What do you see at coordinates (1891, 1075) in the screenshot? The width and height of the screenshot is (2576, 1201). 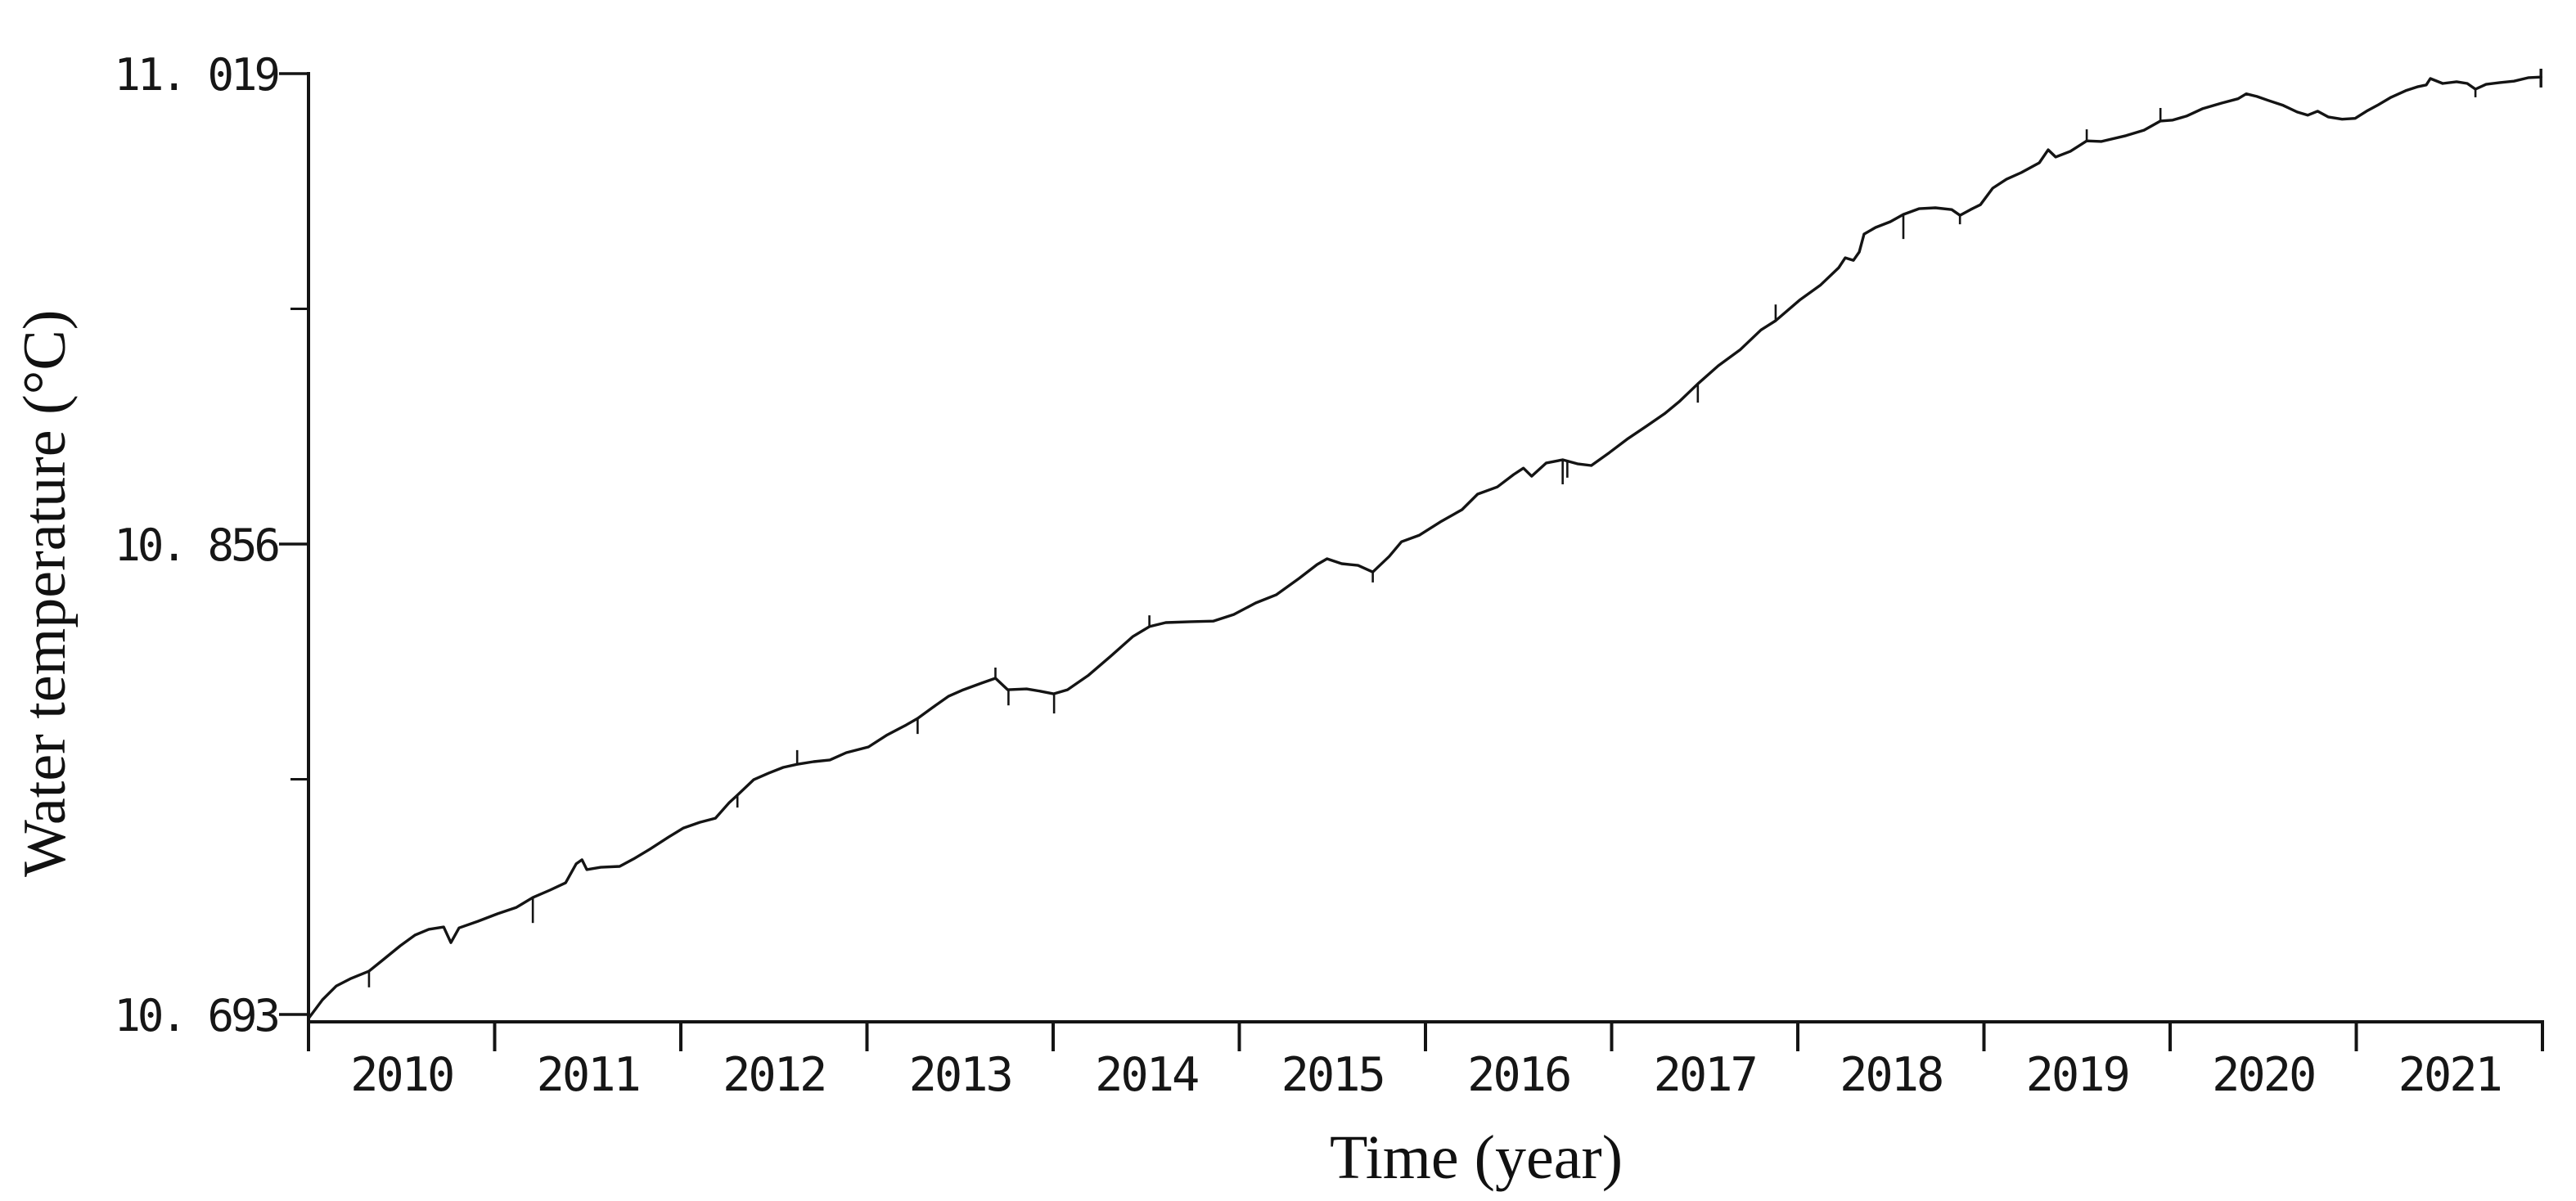 I see `x-tick-label: 2018` at bounding box center [1891, 1075].